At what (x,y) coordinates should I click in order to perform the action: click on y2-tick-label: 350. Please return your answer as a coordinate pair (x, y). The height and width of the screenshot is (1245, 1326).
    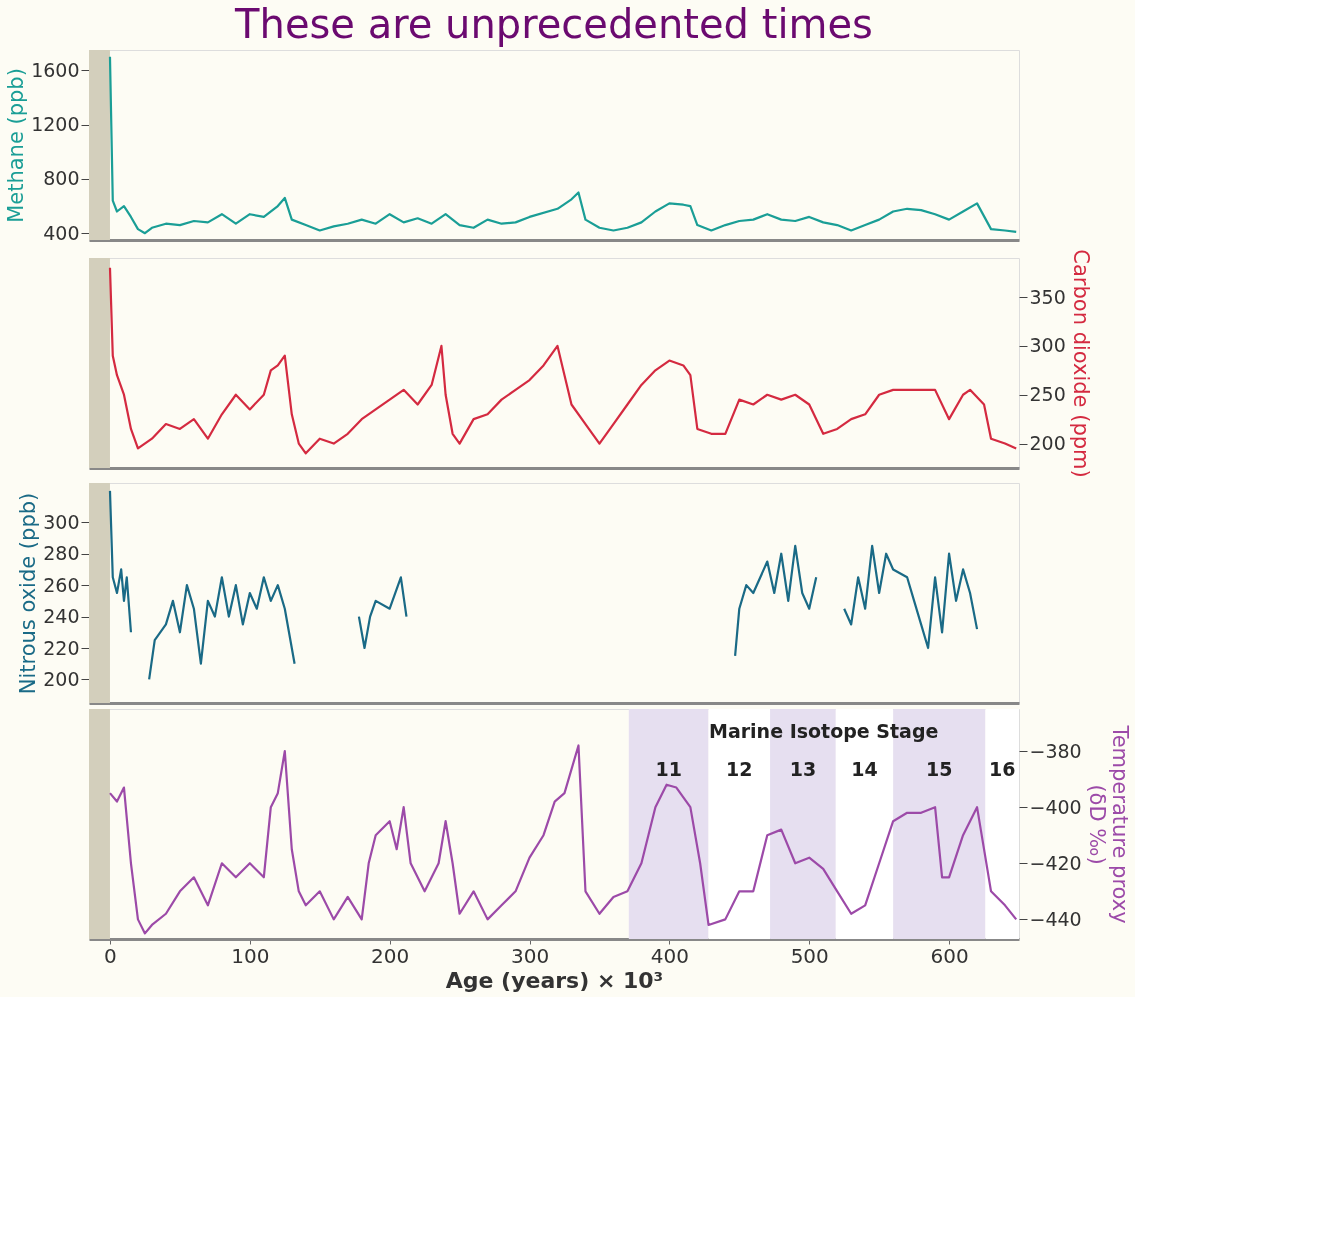
    Looking at the image, I should click on (1047, 296).